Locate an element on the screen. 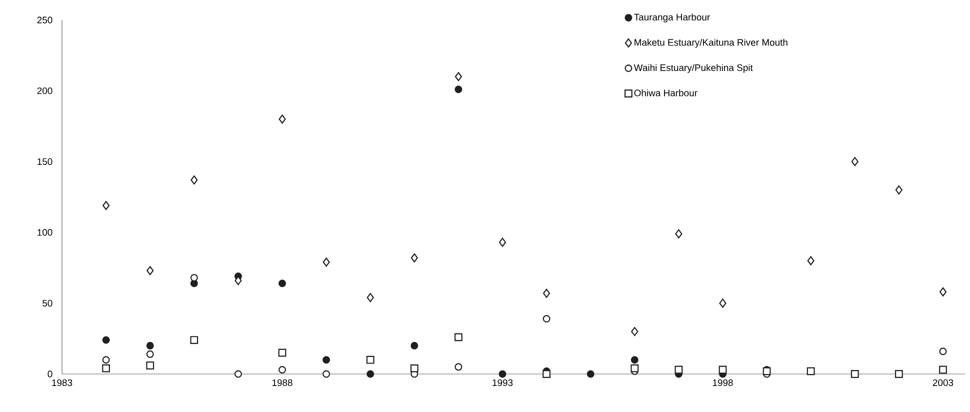 The width and height of the screenshot is (970, 412). legend-label: Ohiwa Harbour is located at coordinates (666, 92).